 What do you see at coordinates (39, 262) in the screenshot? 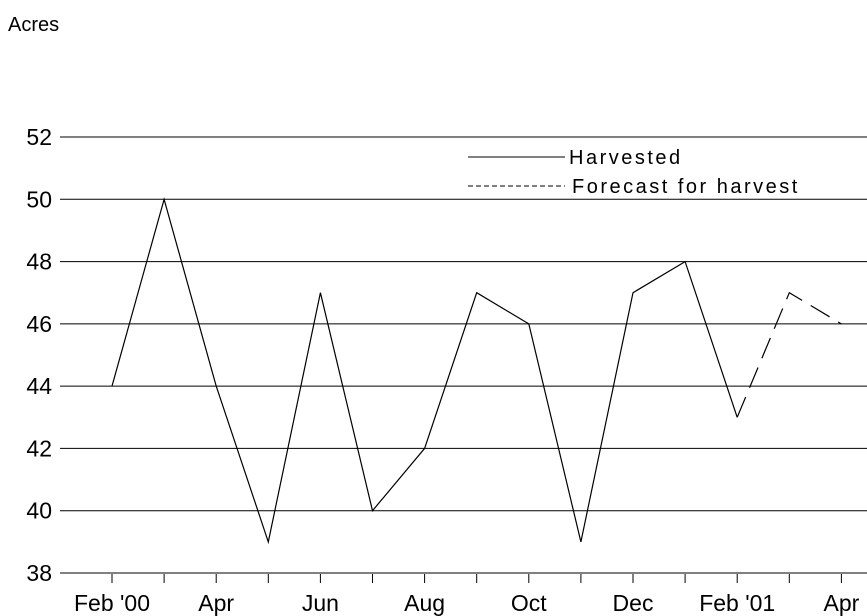
I see `y-tick-label-48: 48` at bounding box center [39, 262].